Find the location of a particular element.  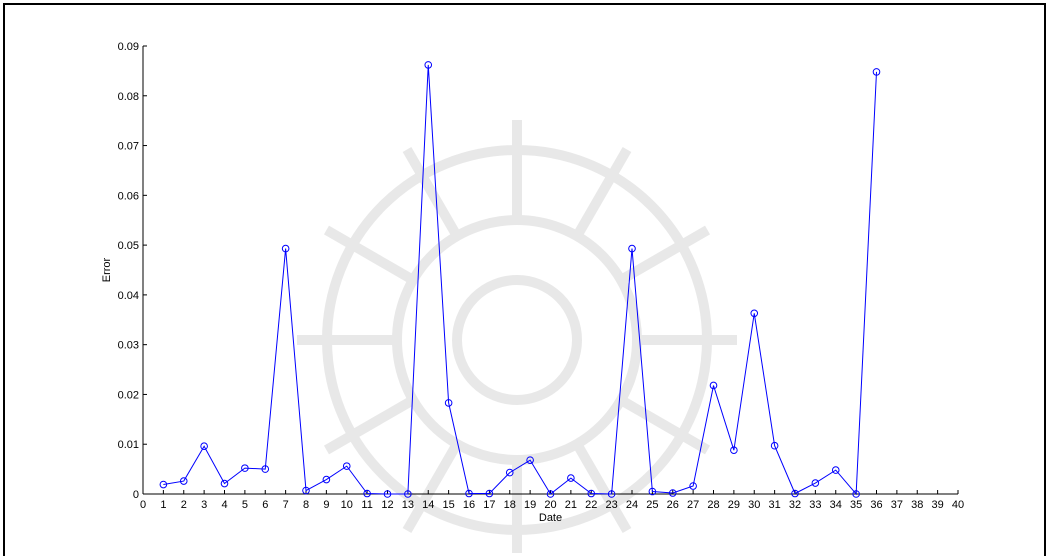

x-tick-label: 12 is located at coordinates (387, 505).